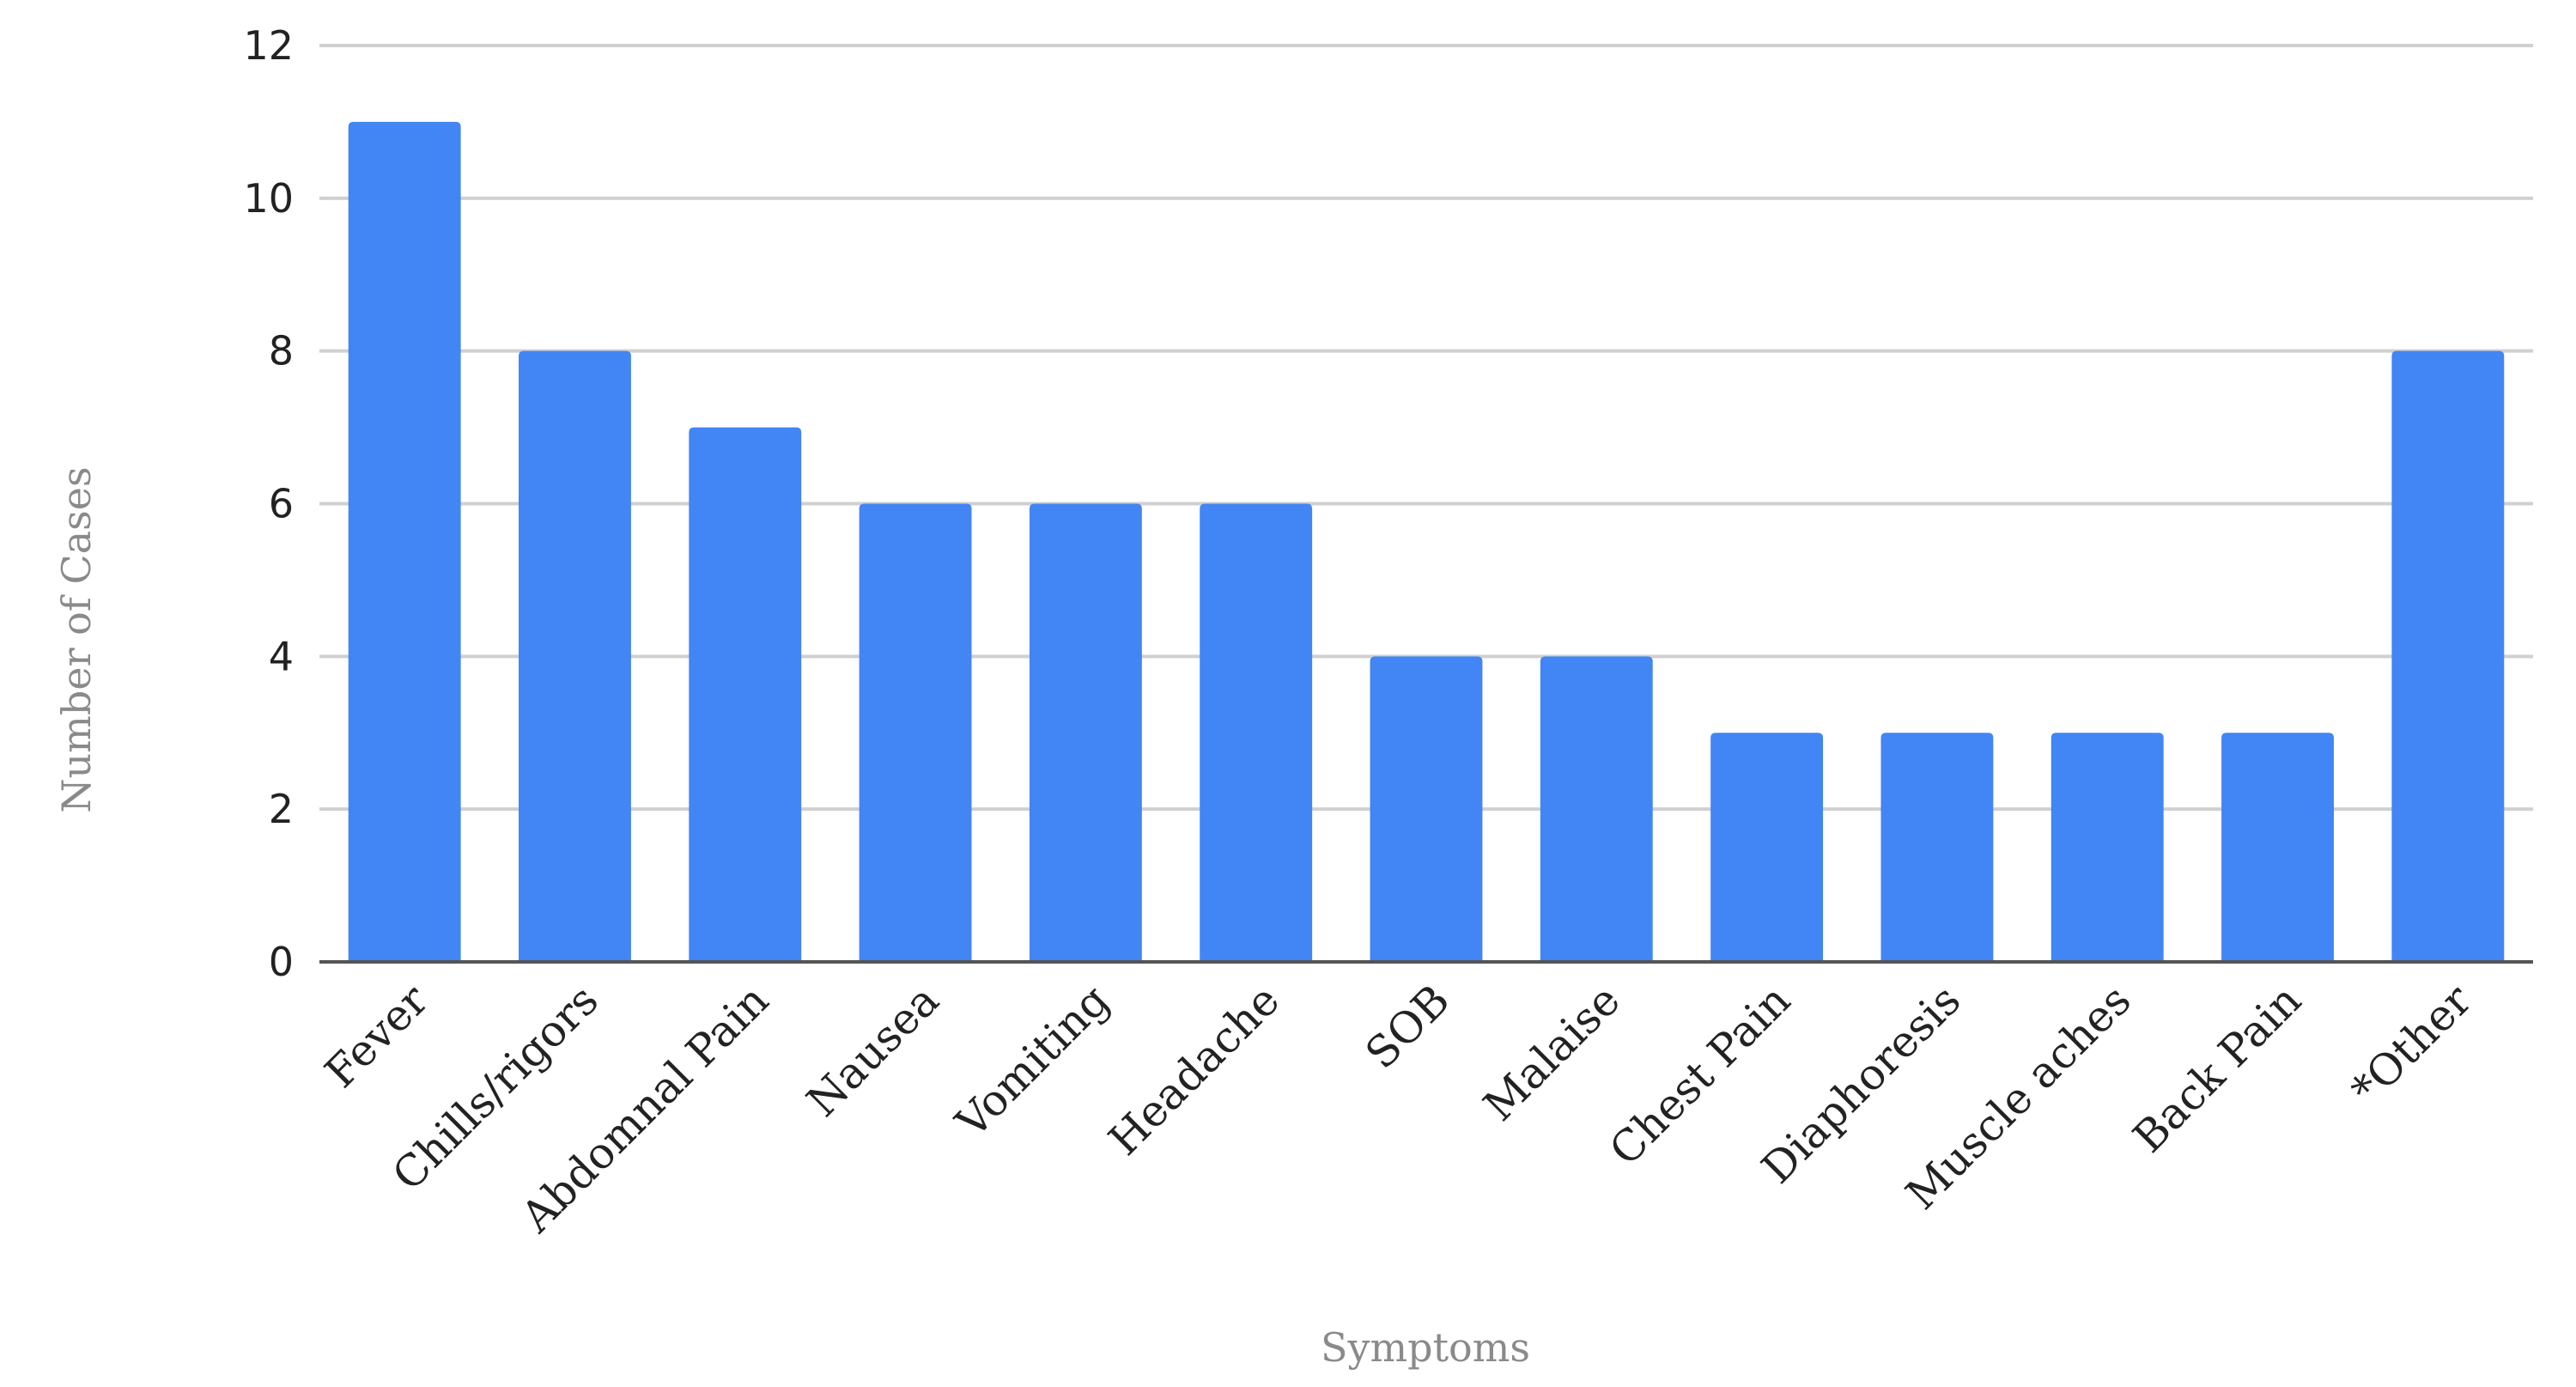  I want to click on y-axis-ticks: 0 2 4 6 8 10 12, so click(269, 503).